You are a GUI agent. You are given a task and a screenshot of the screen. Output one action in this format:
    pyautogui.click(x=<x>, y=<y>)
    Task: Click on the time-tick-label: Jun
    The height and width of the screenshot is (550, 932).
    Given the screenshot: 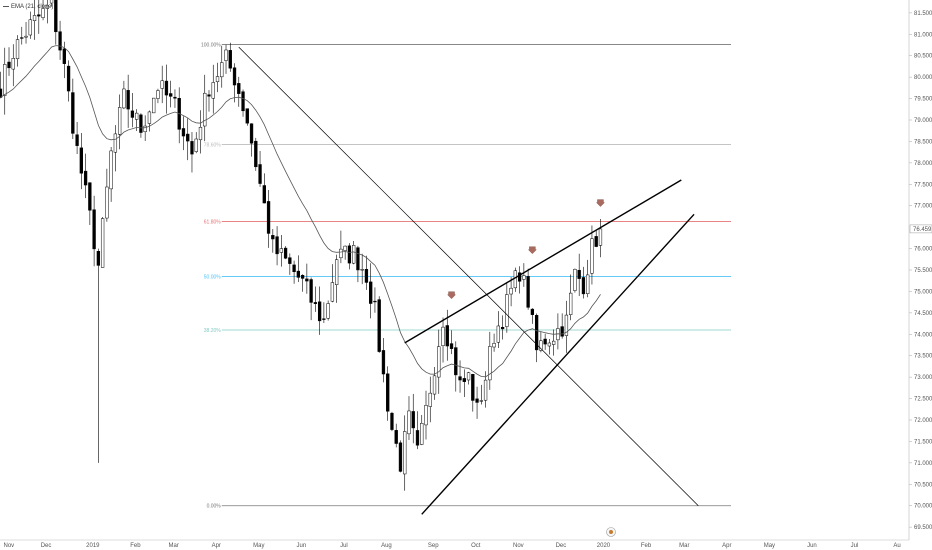 What is the action you would take?
    pyautogui.click(x=812, y=546)
    